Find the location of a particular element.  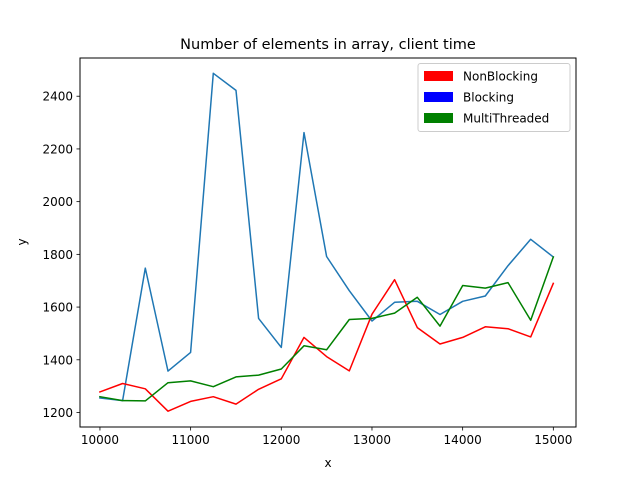

y-tick-label: 1400 is located at coordinates (57, 360).